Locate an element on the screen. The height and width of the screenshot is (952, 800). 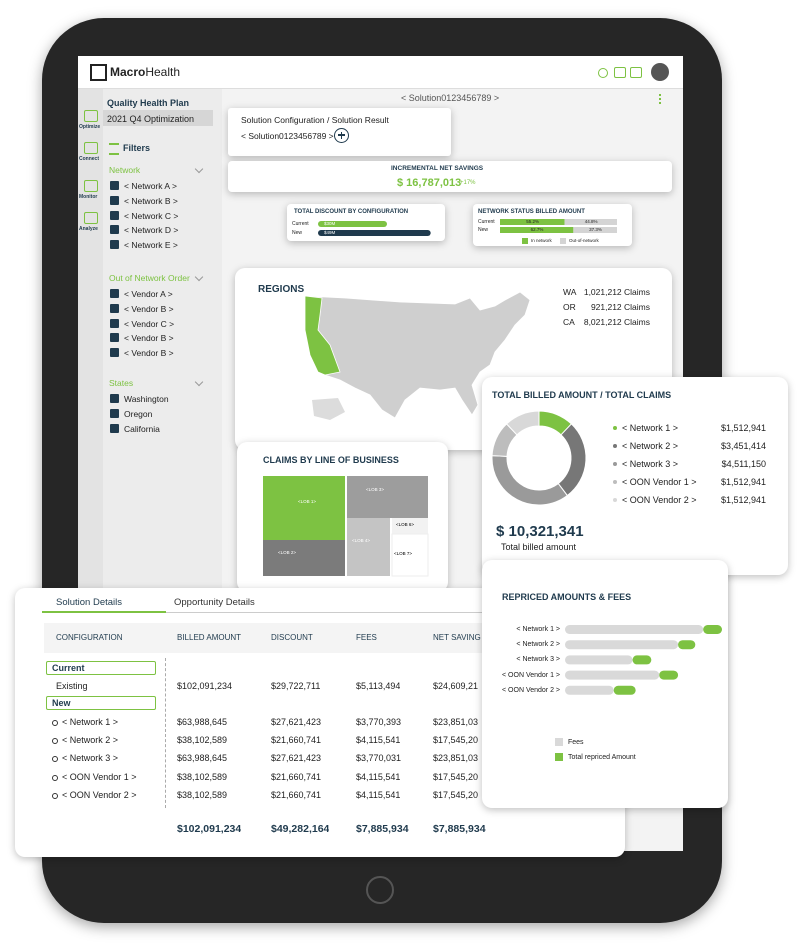
discount-category: New is located at coordinates (297, 233).